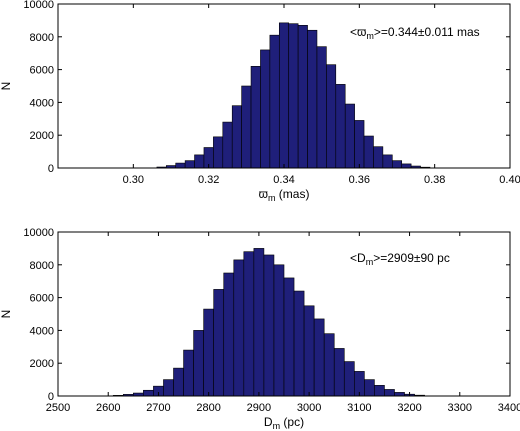 This screenshot has height=431, width=520. I want to click on x-tick-label: 3200, so click(409, 408).